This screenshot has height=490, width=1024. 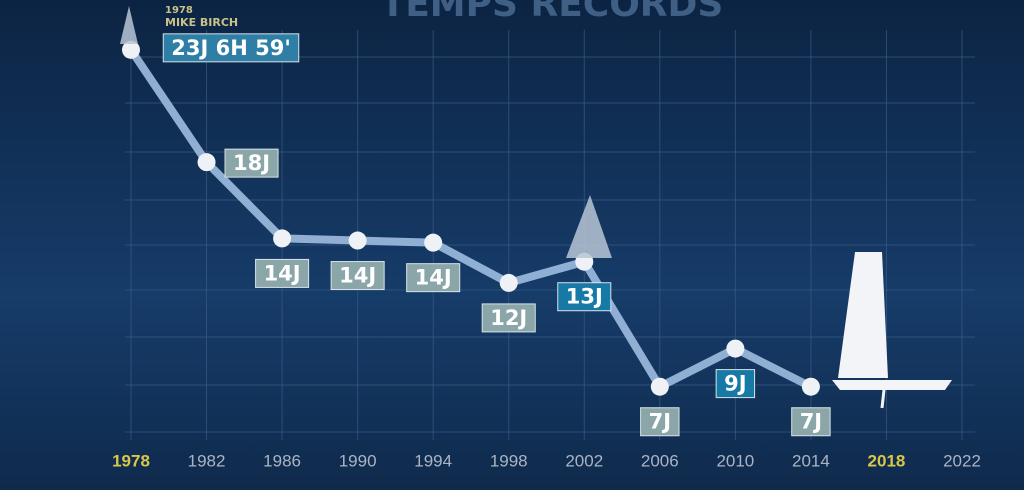 What do you see at coordinates (584, 460) in the screenshot?
I see `x-tick-label: 2002` at bounding box center [584, 460].